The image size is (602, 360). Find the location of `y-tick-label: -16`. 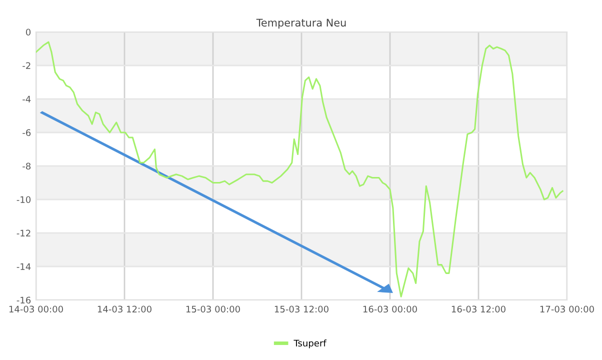

y-tick-label: -16 is located at coordinates (23, 300).